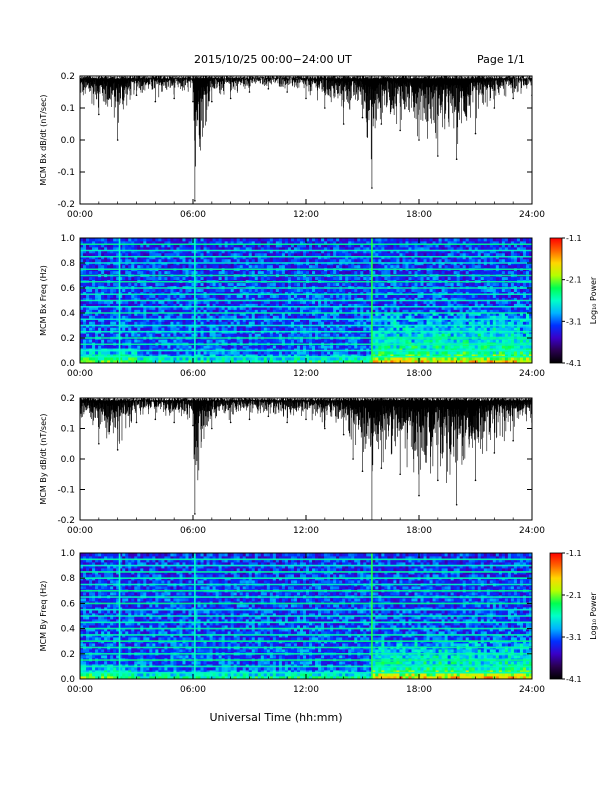 The width and height of the screenshot is (612, 792). What do you see at coordinates (43, 139) in the screenshot?
I see `y-axis-label: MCM Bx dB/dt (nT/sec)` at bounding box center [43, 139].